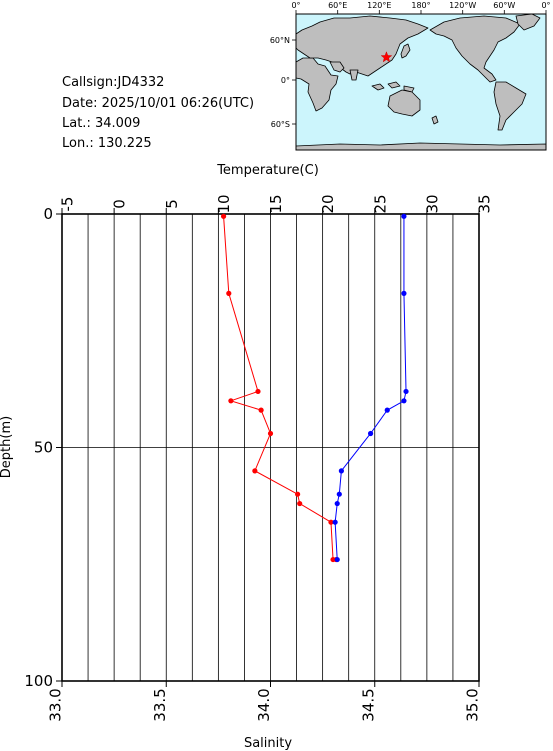 This screenshot has height=751, width=553. Describe the element at coordinates (328, 203) in the screenshot. I see `temperature-tick-label: 20` at that location.